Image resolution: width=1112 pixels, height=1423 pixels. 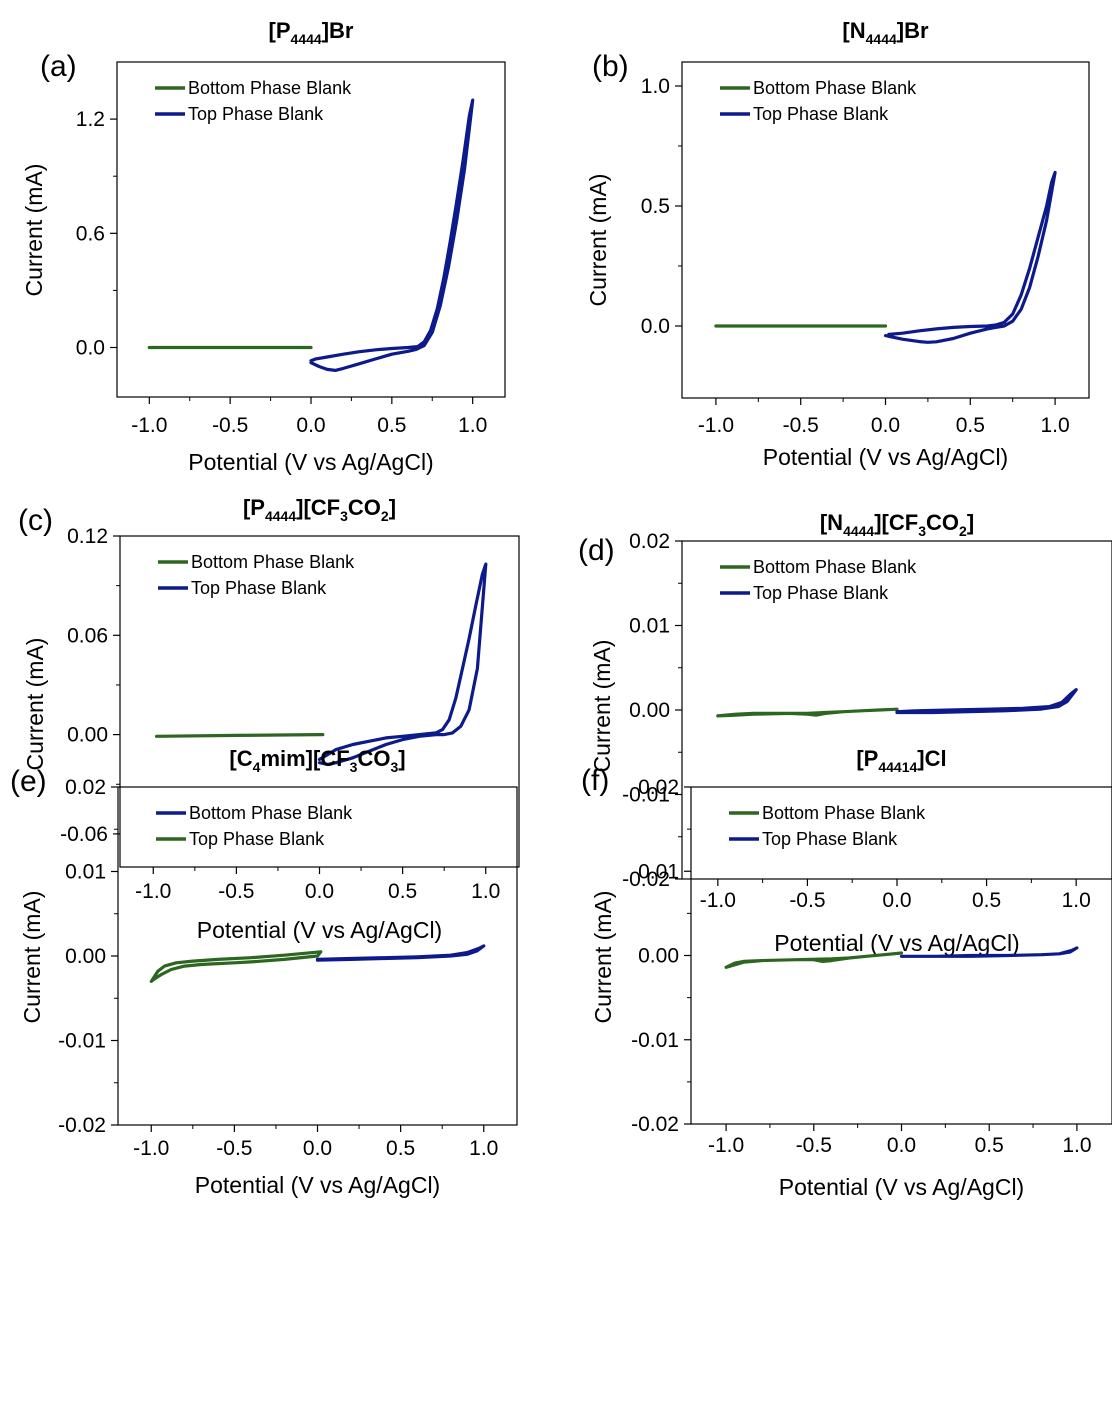 I want to click on y-tick-label: 0.12, so click(x=87, y=536).